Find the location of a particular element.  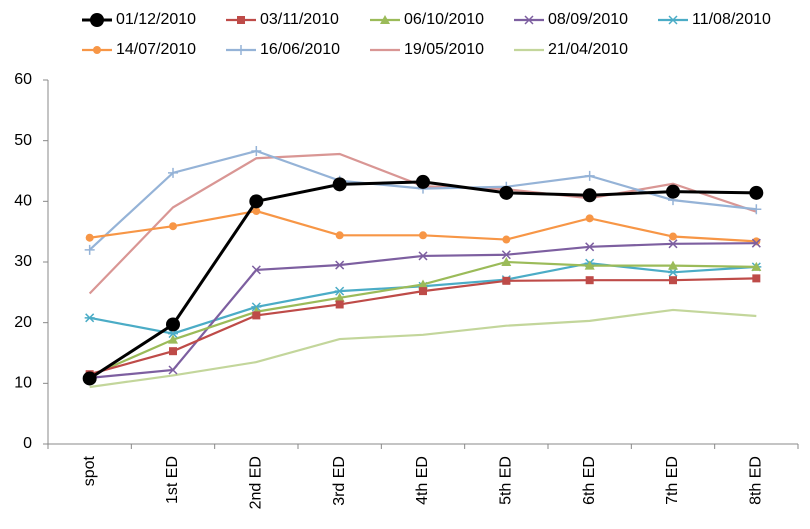

x-tick-label: 7th ED is located at coordinates (672, 480).